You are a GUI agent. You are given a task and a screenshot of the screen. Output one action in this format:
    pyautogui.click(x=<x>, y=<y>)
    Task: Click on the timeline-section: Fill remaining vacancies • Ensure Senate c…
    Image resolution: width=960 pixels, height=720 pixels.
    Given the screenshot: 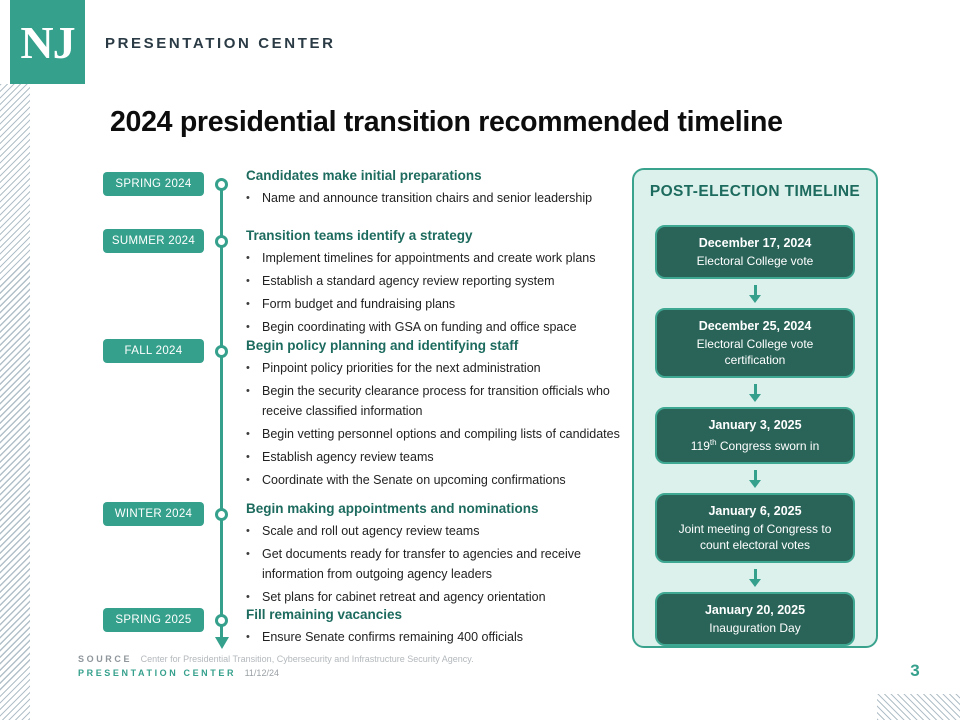 What is the action you would take?
    pyautogui.click(x=442, y=628)
    